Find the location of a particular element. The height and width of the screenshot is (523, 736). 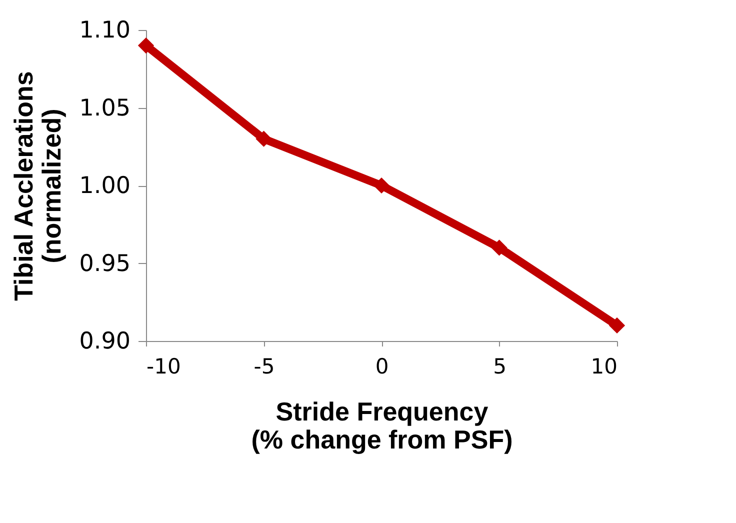

y-tick-label: 1.10 is located at coordinates (104, 31).